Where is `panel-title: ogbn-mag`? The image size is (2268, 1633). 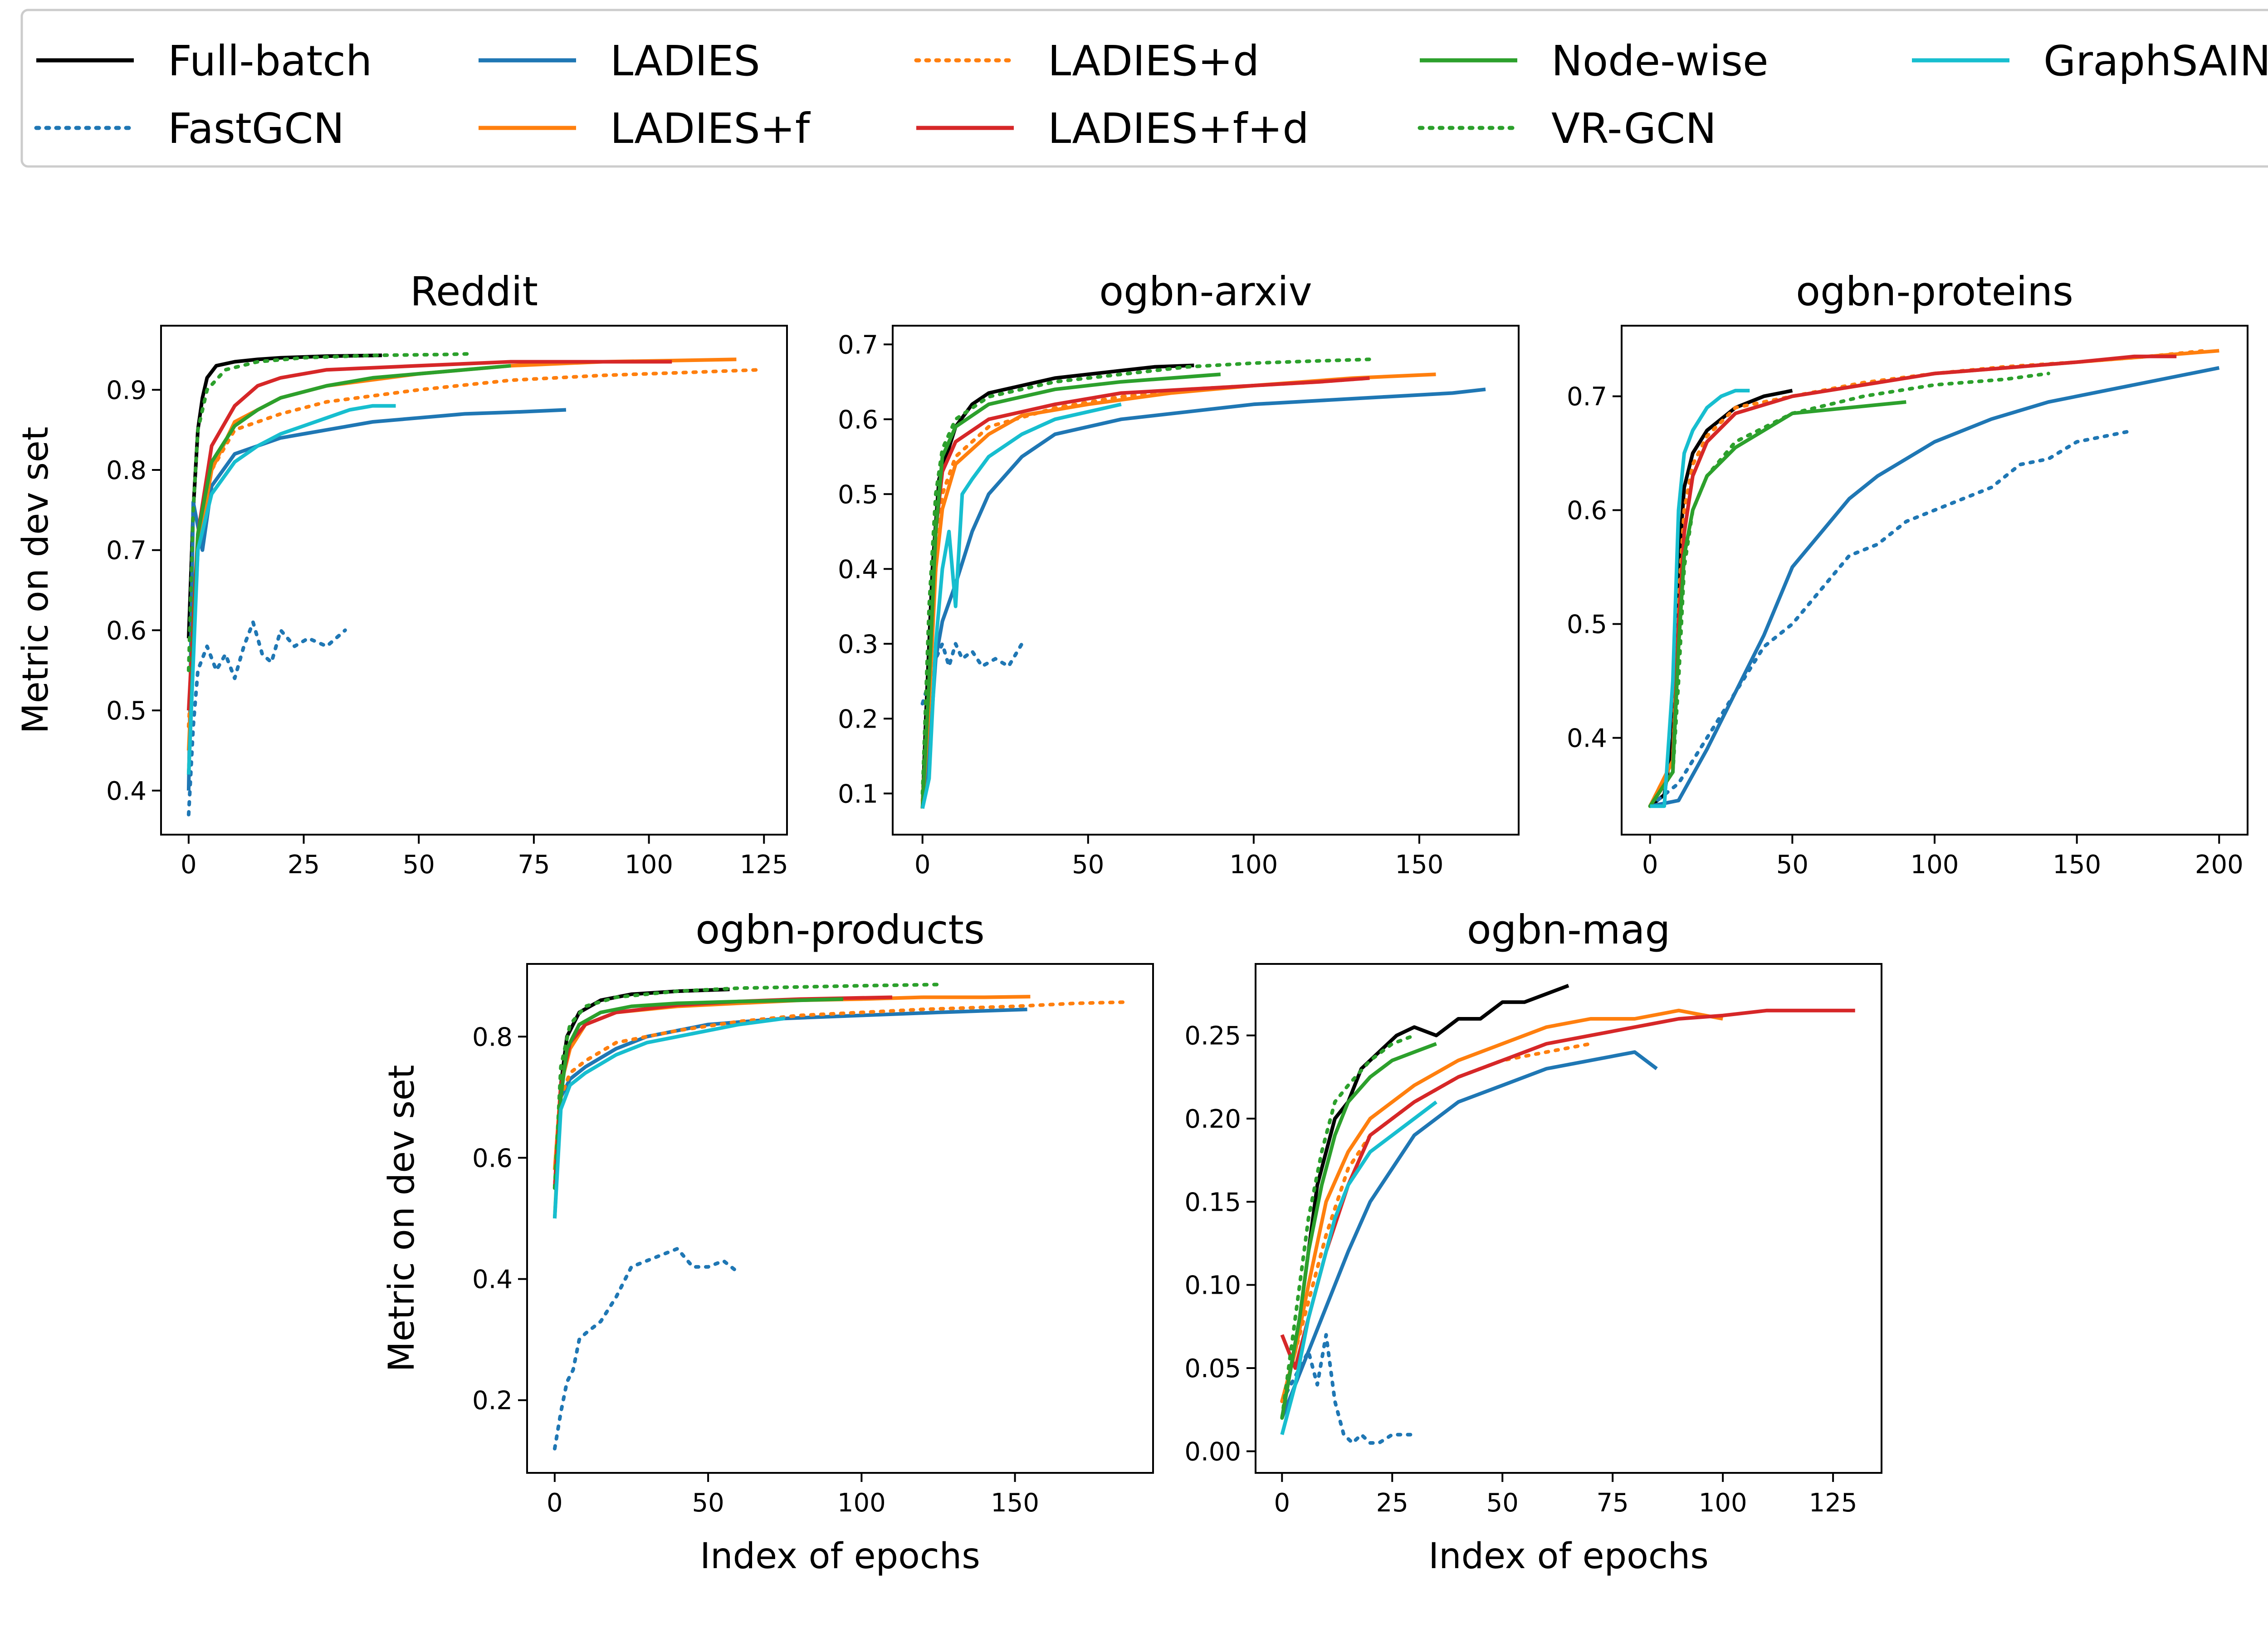
panel-title: ogbn-mag is located at coordinates (1569, 929).